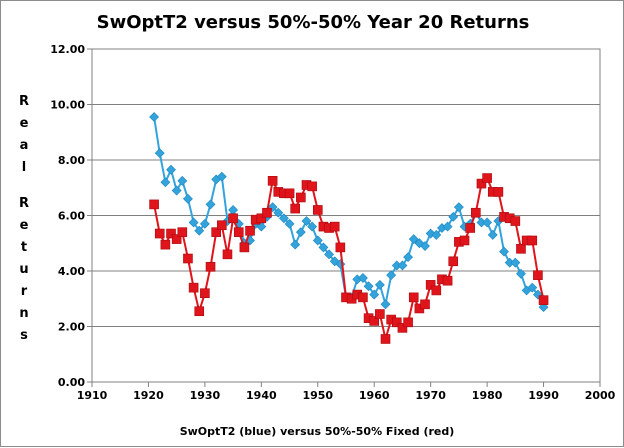 Image resolution: width=624 pixels, height=448 pixels. I want to click on y-tick-labels: 0.00 2.00 4.00 6.00 8.00 10.00 12.00, so click(67, 216).